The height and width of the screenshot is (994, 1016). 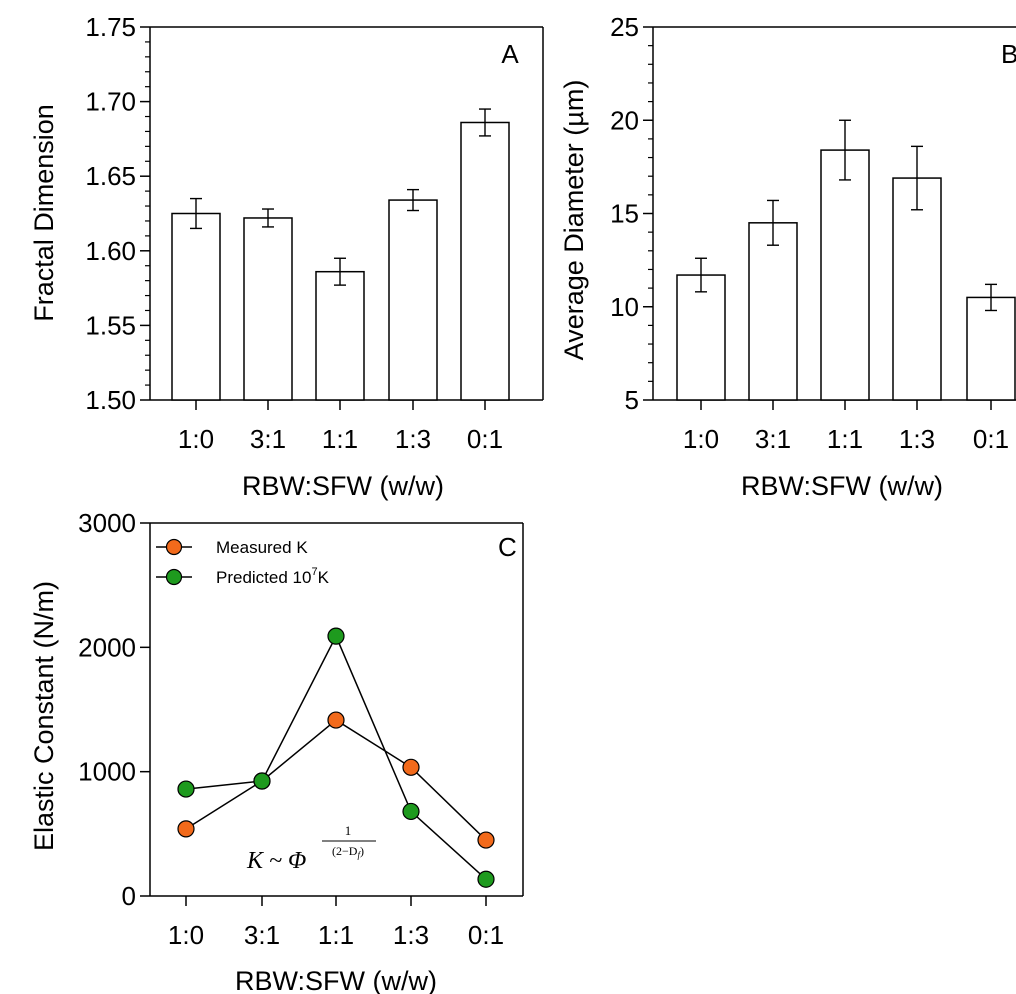 I want to click on y-axis-title-b: Average Diameter (µm), so click(x=574, y=220).